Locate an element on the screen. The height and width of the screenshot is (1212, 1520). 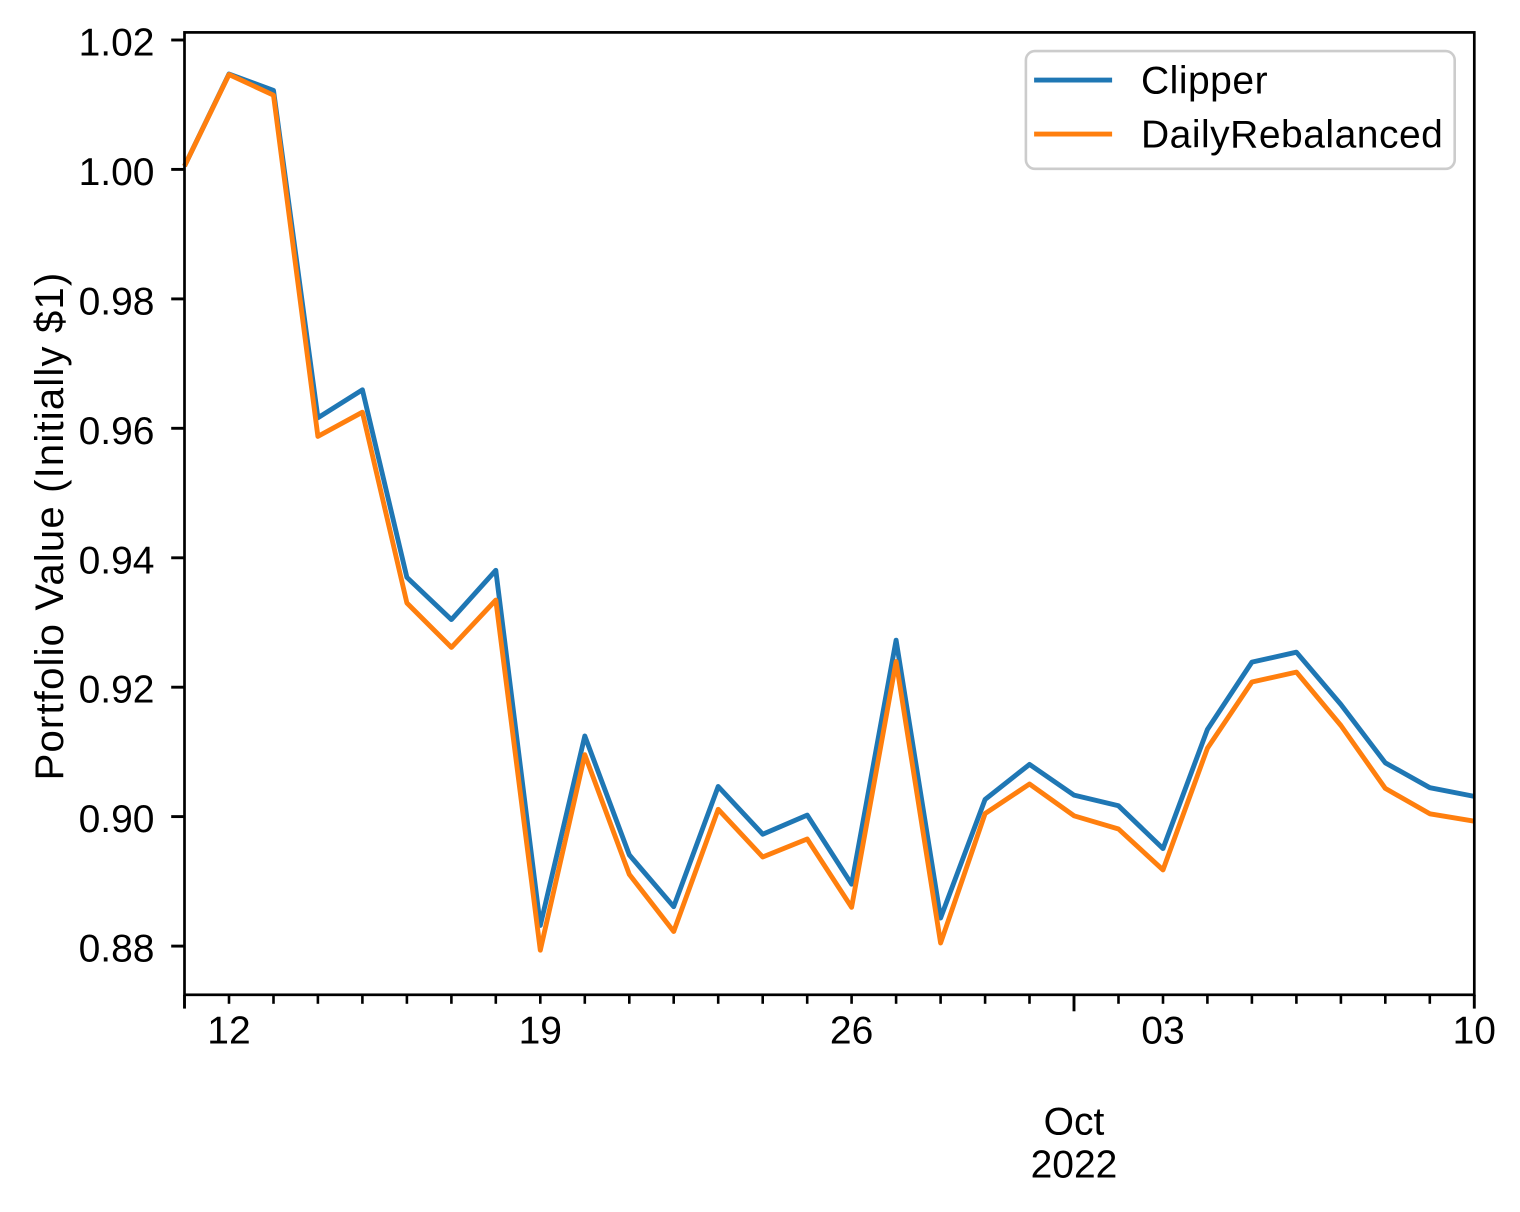
svg-text: 0.96 is located at coordinates (117, 431).